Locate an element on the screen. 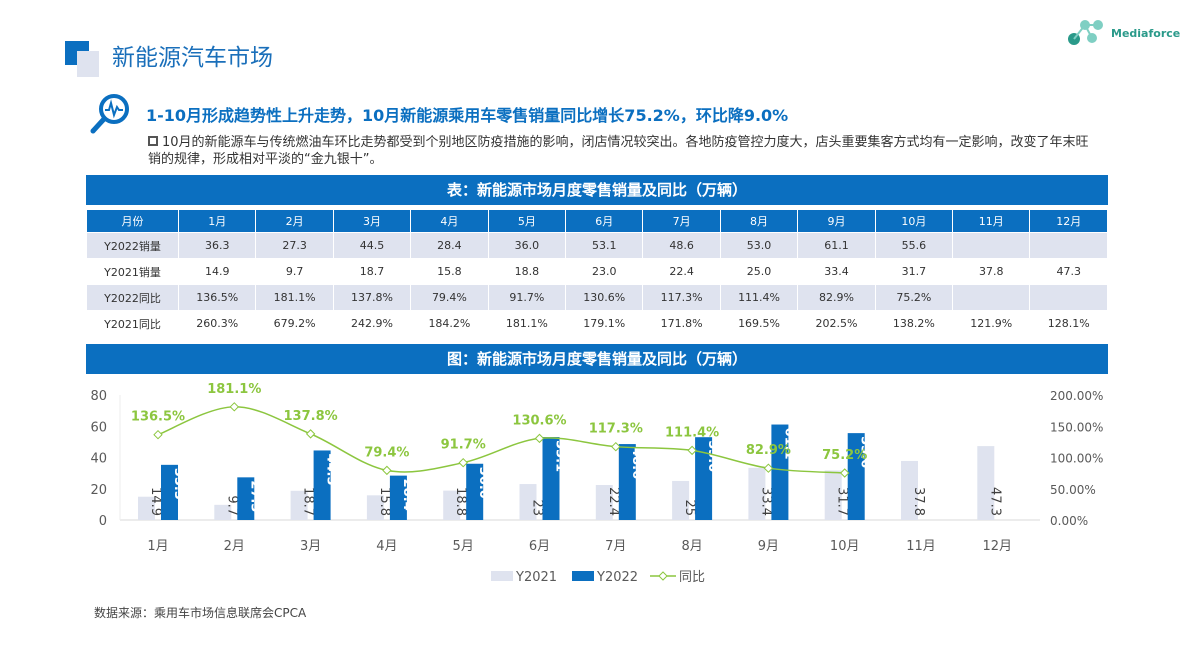 The width and height of the screenshot is (1190, 670). table-cell: 14.9 is located at coordinates (217, 271).